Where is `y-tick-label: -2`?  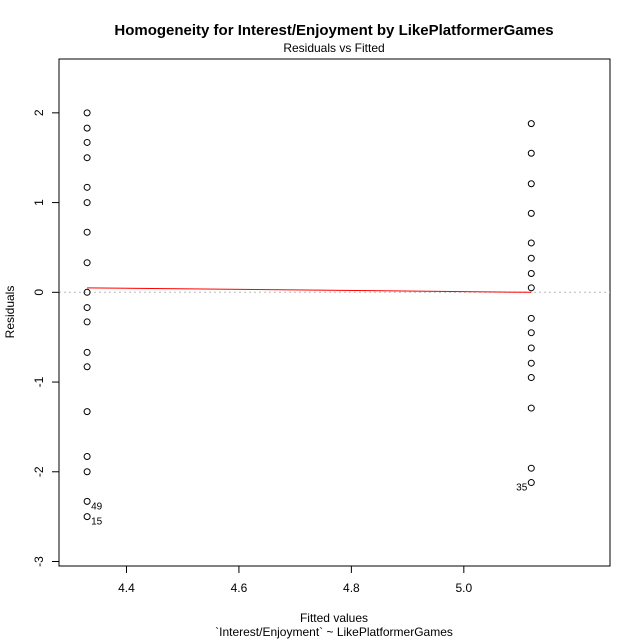
y-tick-label: -2 is located at coordinates (39, 471).